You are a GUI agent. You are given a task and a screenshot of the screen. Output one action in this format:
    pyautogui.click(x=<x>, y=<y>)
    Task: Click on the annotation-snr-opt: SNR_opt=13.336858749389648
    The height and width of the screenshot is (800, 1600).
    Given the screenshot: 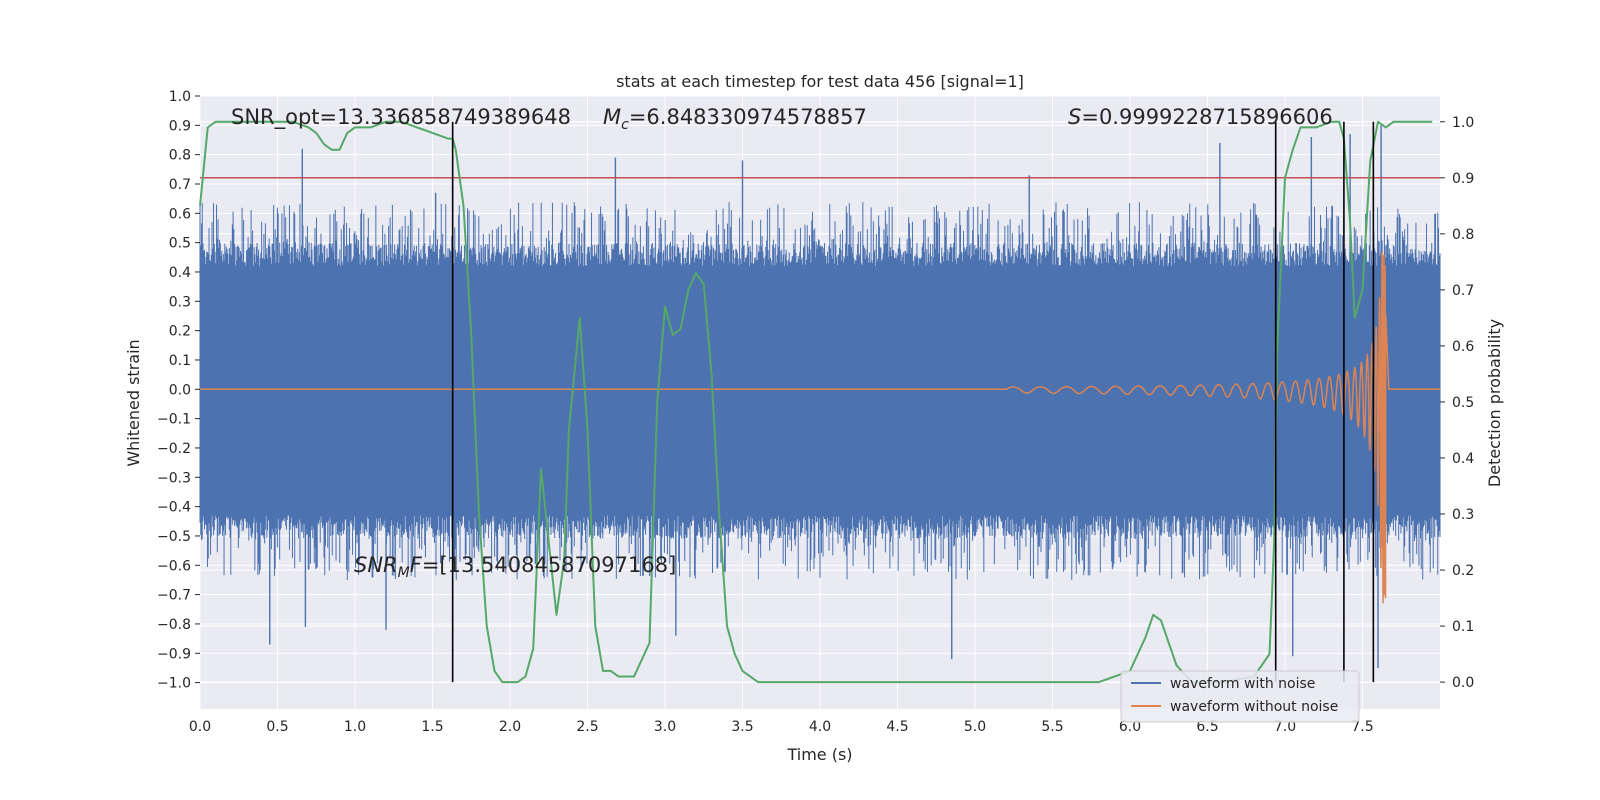 What is the action you would take?
    pyautogui.click(x=401, y=117)
    